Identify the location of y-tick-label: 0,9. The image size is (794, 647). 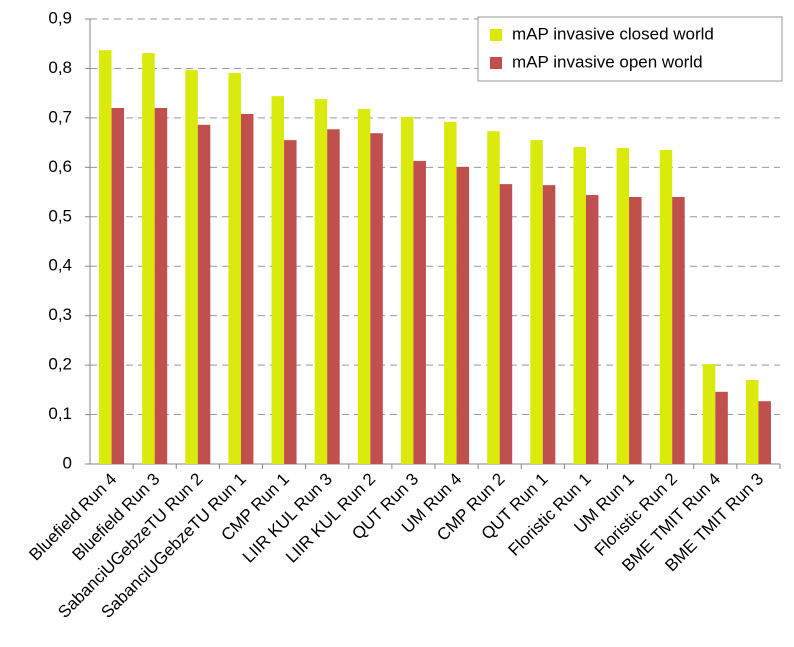
(60, 17).